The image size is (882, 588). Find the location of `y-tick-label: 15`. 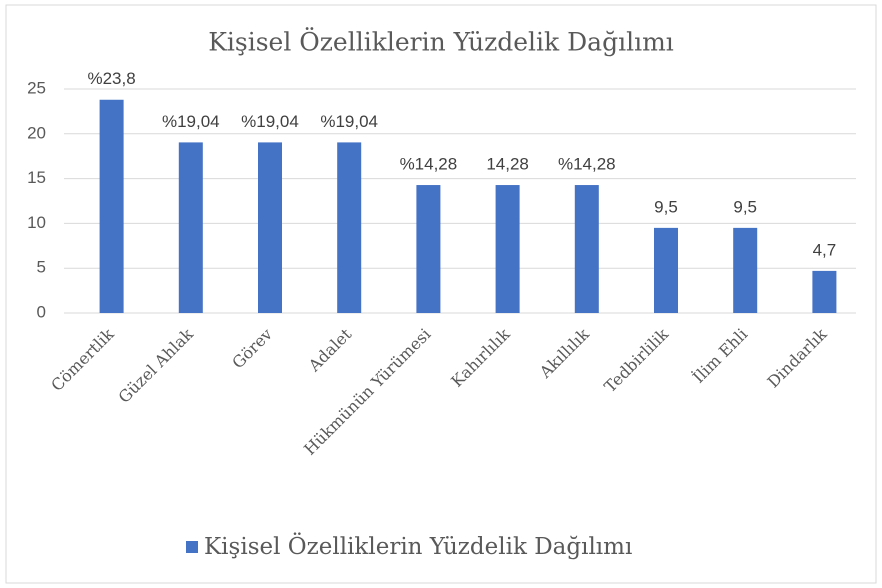

y-tick-label: 15 is located at coordinates (36, 177).